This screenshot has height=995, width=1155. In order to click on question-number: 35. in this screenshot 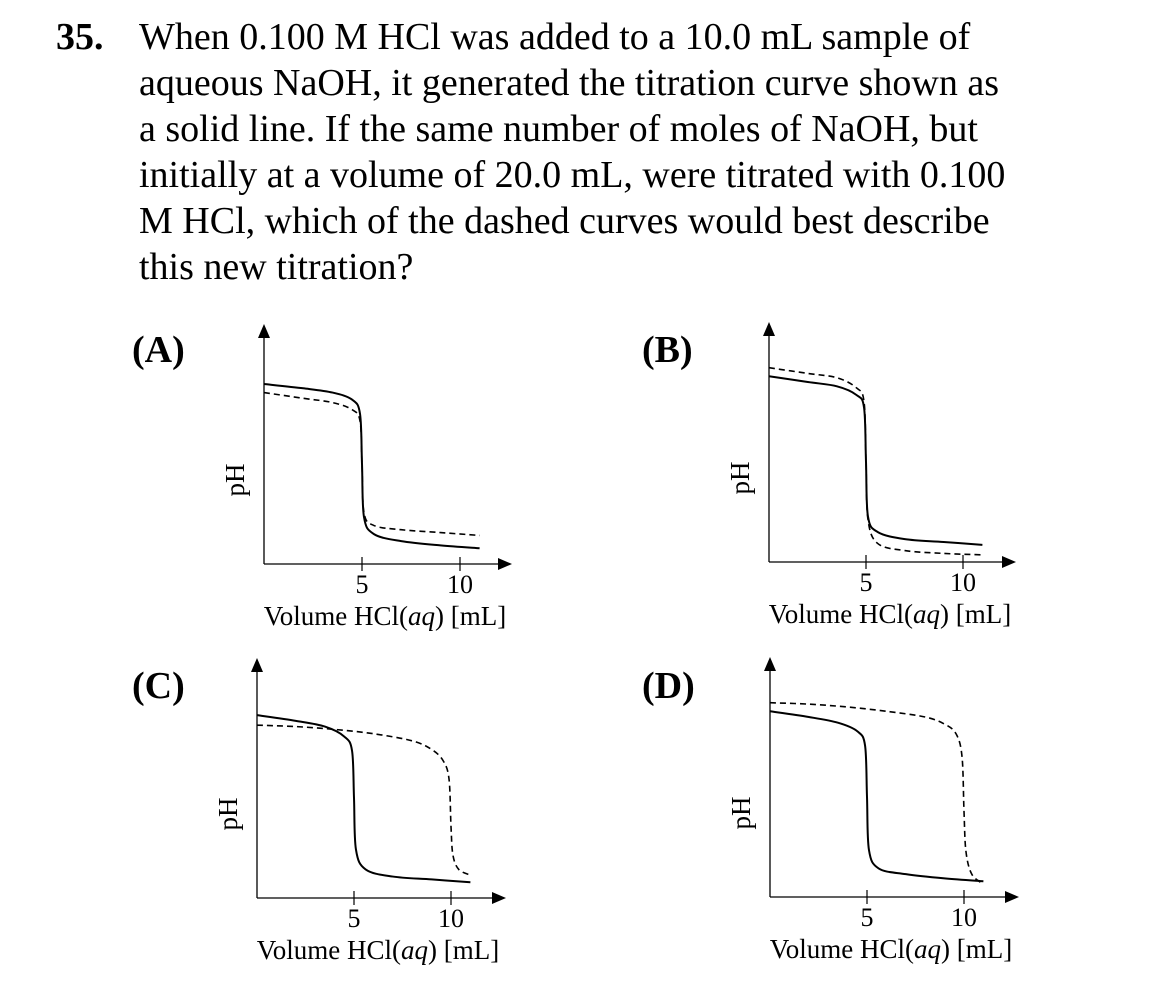, I will do `click(80, 37)`.